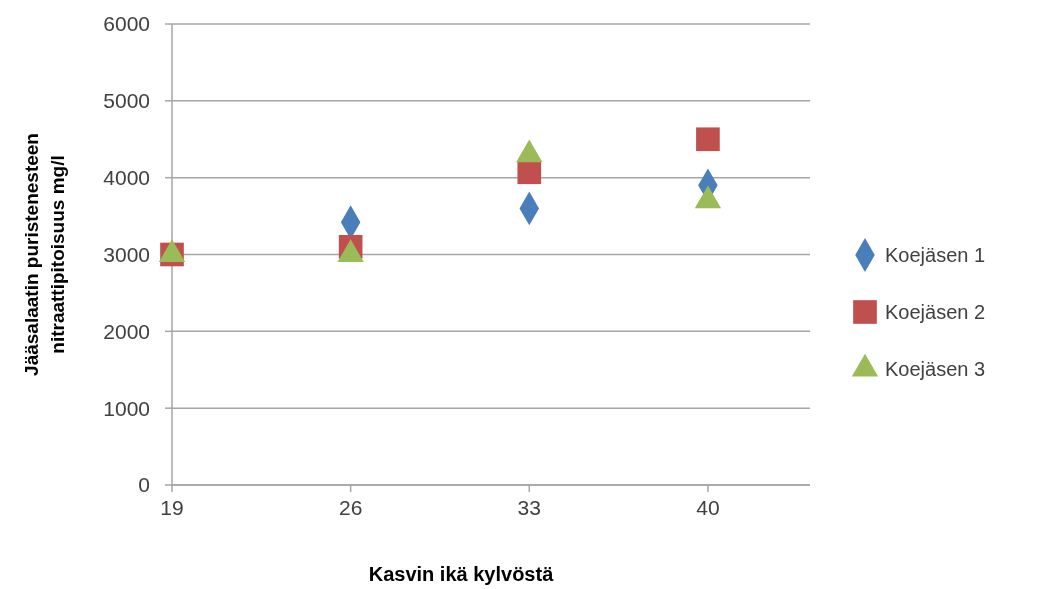 Image resolution: width=1039 pixels, height=589 pixels. I want to click on legend-label: Koejäsen 1, so click(935, 255).